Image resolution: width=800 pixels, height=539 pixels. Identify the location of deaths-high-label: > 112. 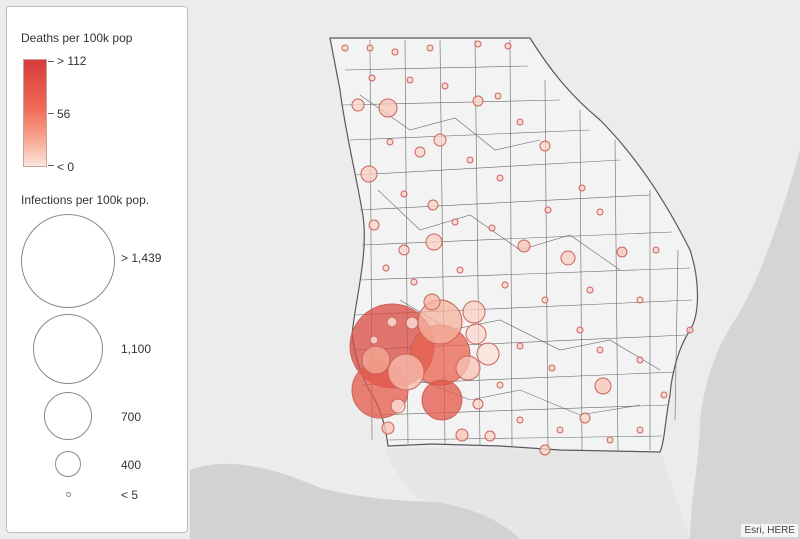
(72, 61).